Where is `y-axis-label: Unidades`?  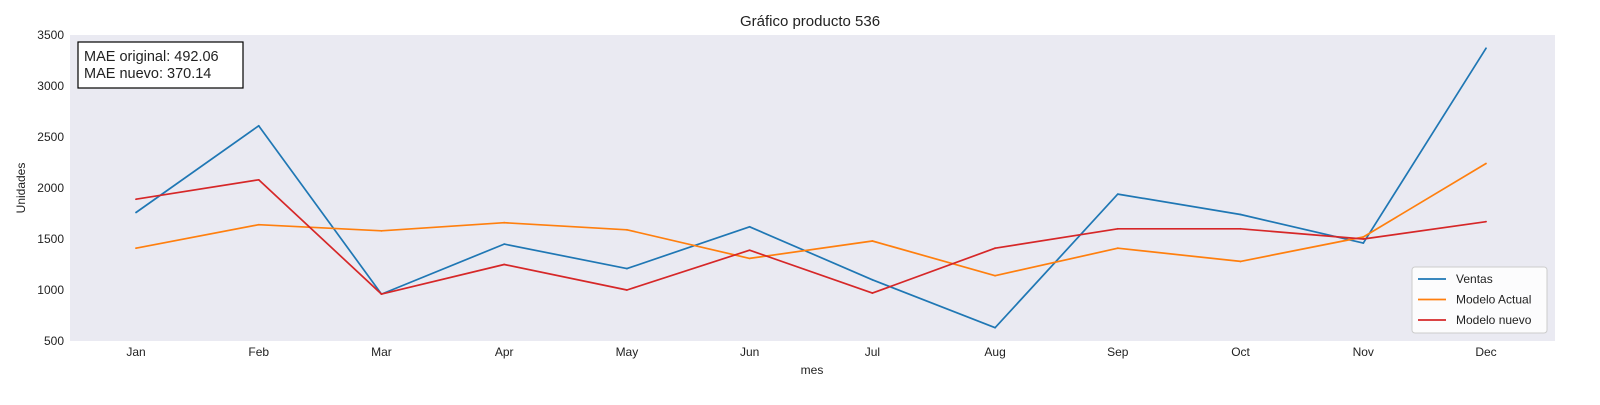
y-axis-label: Unidades is located at coordinates (21, 188).